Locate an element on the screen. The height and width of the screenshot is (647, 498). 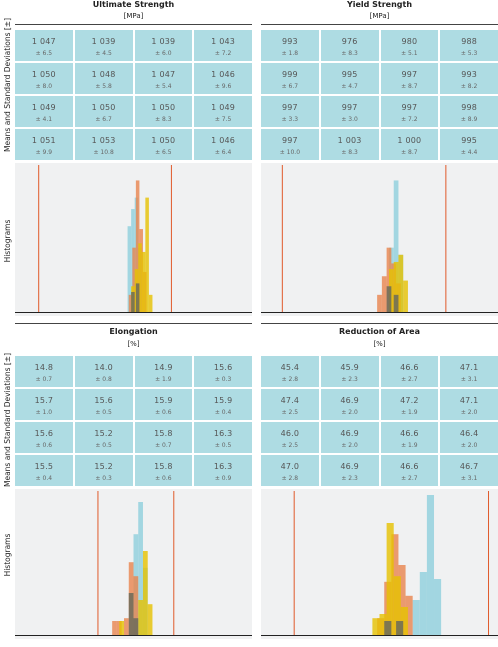
stat-cell: 46.9 ± 2.3 is located at coordinates (349, 470).